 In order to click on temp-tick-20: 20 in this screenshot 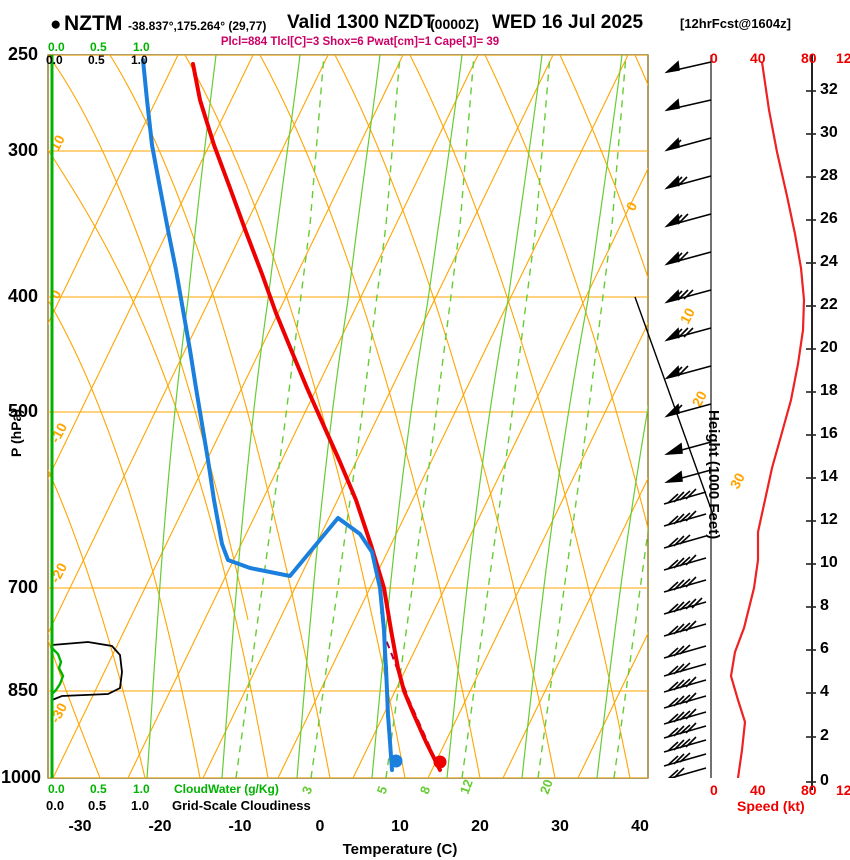, I will do `click(480, 826)`.